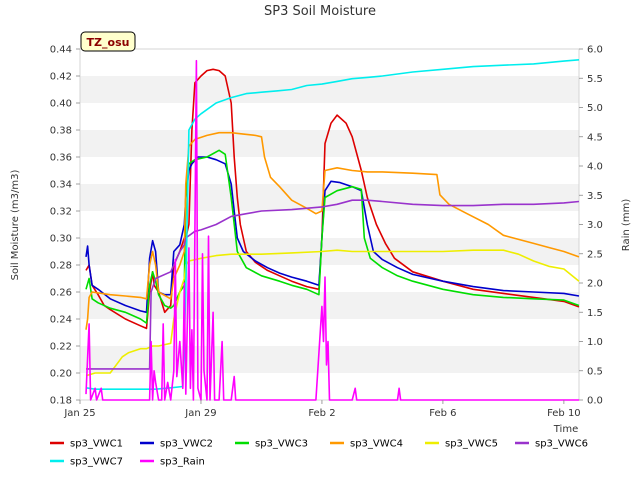  What do you see at coordinates (564, 413) in the screenshot?
I see `x-tick-label: Feb 10` at bounding box center [564, 413].